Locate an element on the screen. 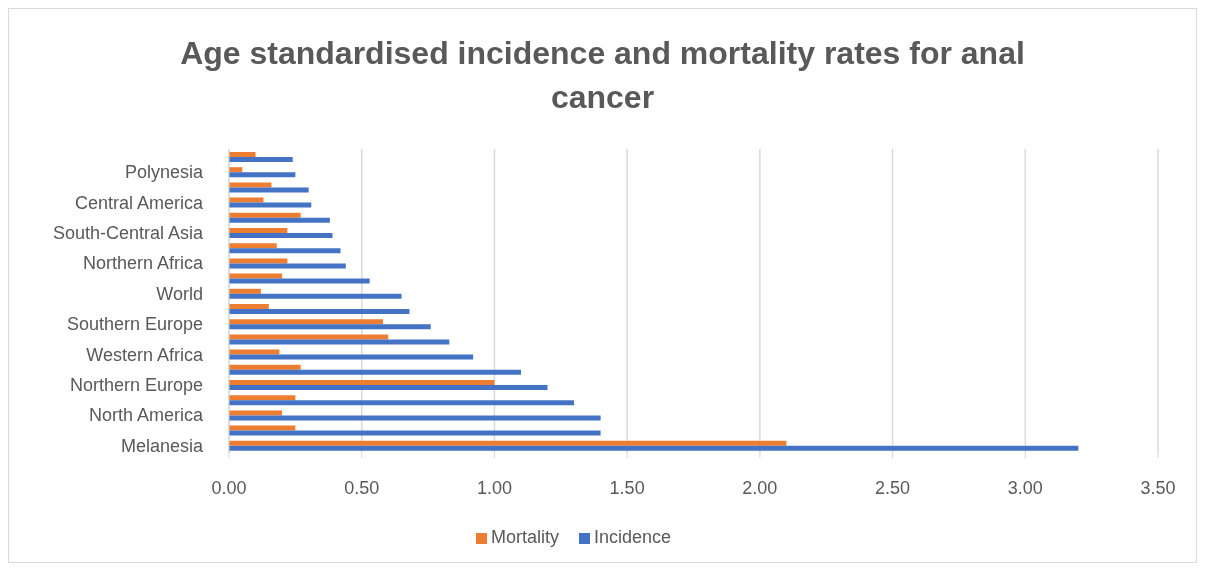 The image size is (1205, 571). y-tick-label: Northern Europe is located at coordinates (136, 384).